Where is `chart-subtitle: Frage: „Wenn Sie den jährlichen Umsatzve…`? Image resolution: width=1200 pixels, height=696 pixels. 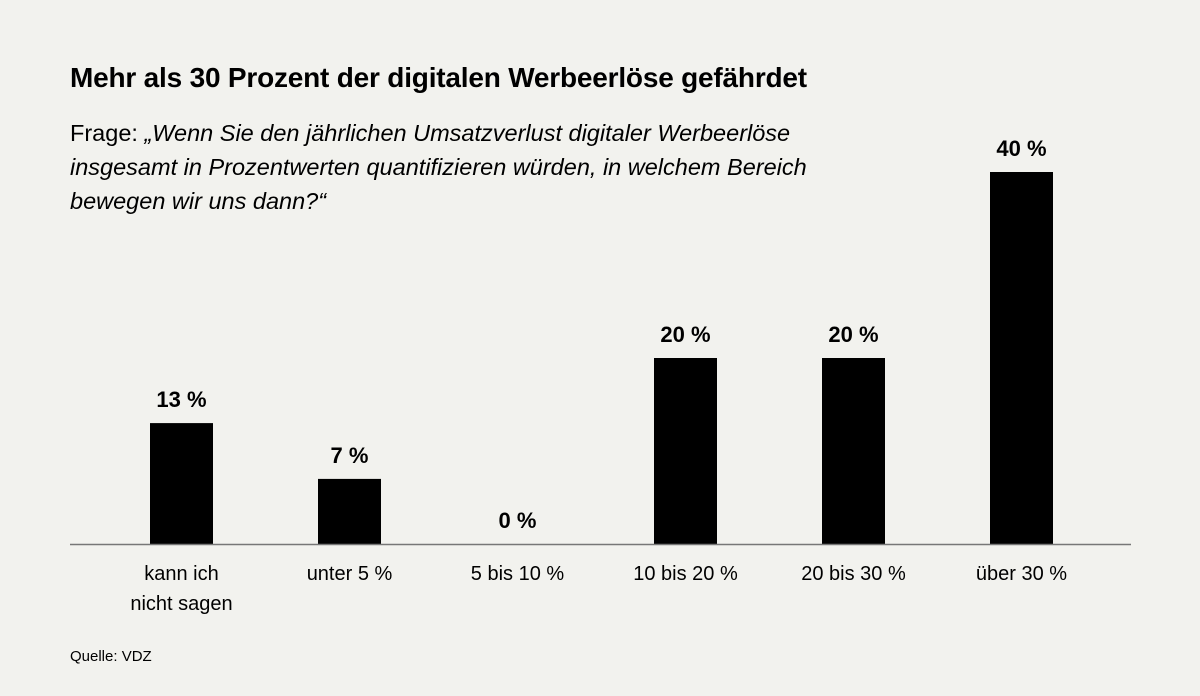
chart-subtitle: Frage: „Wenn Sie den jährlichen Umsatzve… is located at coordinates (450, 167).